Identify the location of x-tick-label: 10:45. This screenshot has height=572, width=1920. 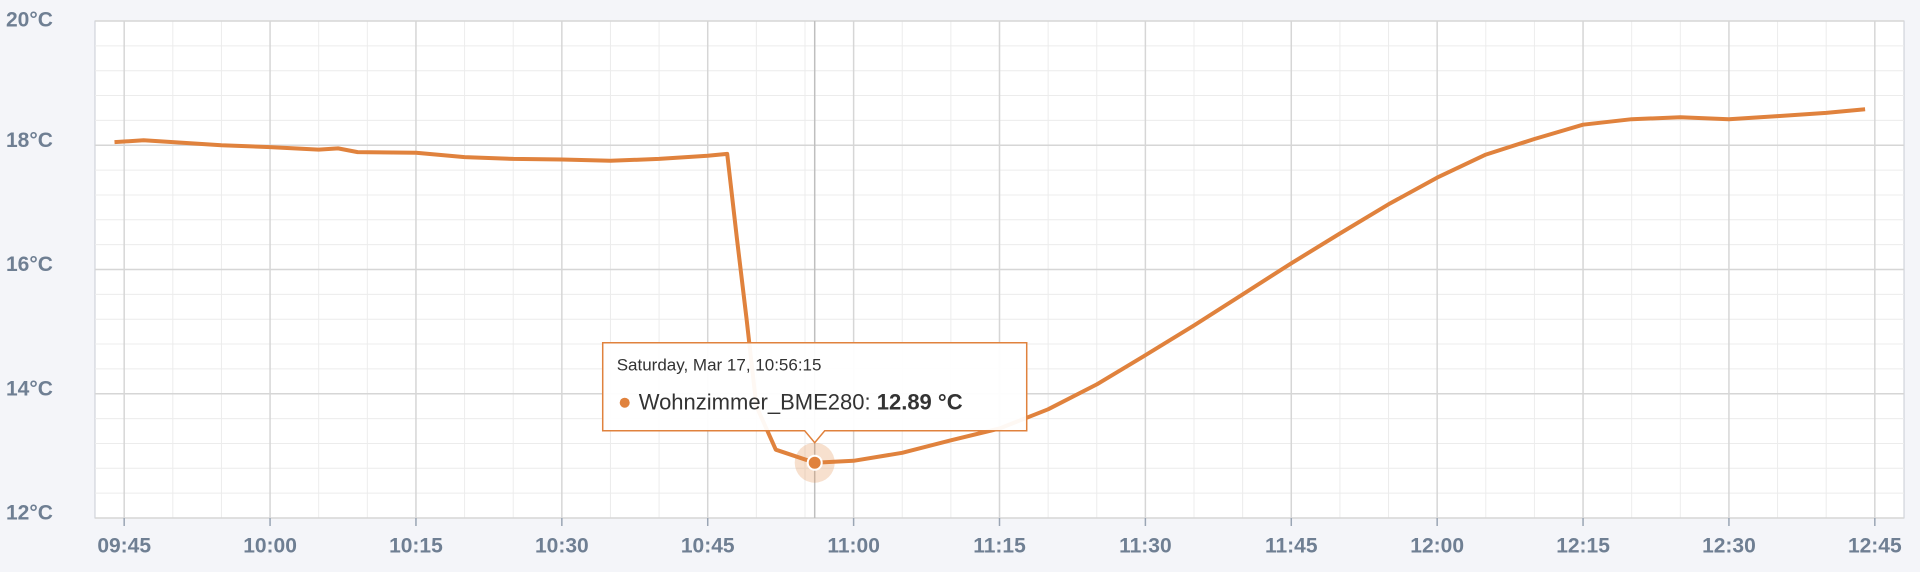
(708, 546).